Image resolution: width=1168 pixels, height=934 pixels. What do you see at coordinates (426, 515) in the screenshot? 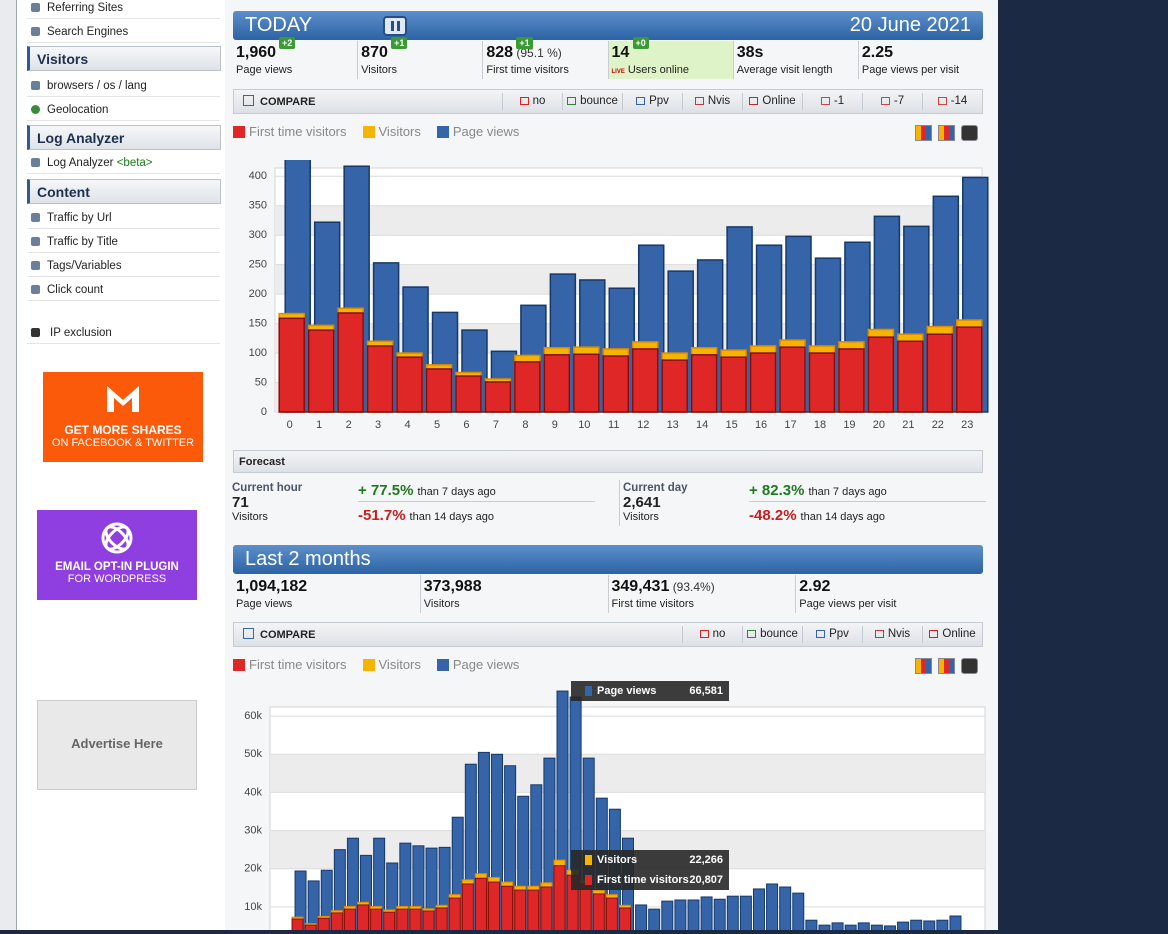
I see `forecast-change: -51.7% than 14 days ago` at bounding box center [426, 515].